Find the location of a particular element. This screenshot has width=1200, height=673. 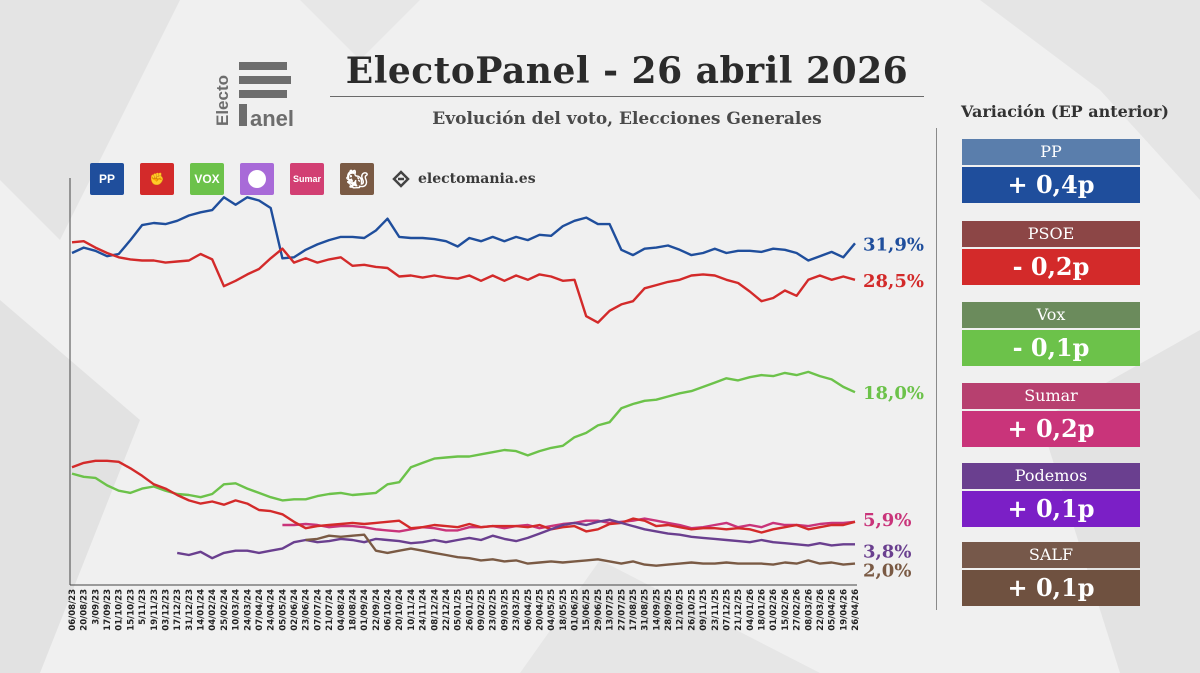

x-tick-label: 15/06/25 is located at coordinates (587, 610).